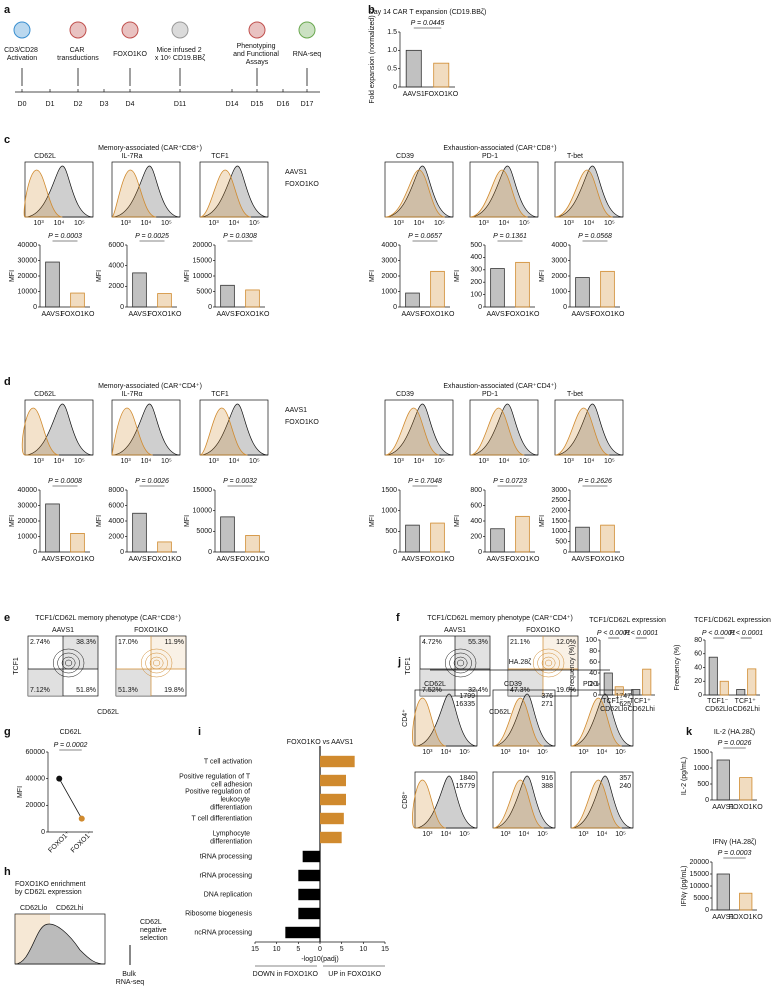 This screenshot has width=776, height=1005. I want to click on sample-label: FOXO1KO, so click(151, 630).